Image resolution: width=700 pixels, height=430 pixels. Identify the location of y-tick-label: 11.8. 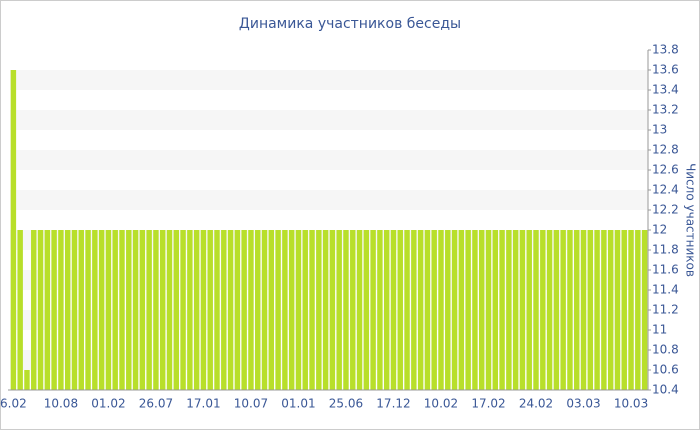
(665, 250).